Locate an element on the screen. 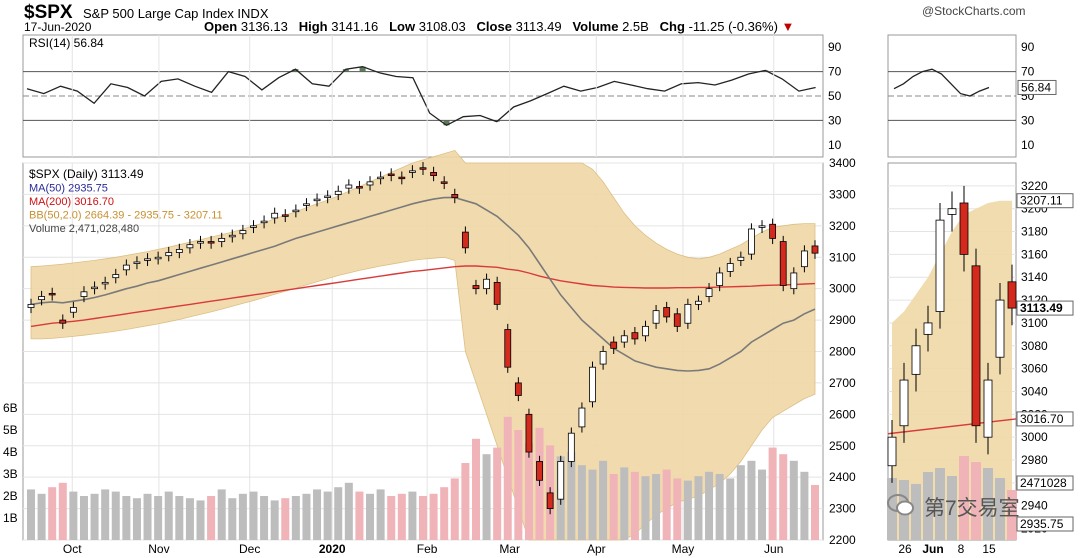  rsi-oversold-fill is located at coordinates (446, 123).